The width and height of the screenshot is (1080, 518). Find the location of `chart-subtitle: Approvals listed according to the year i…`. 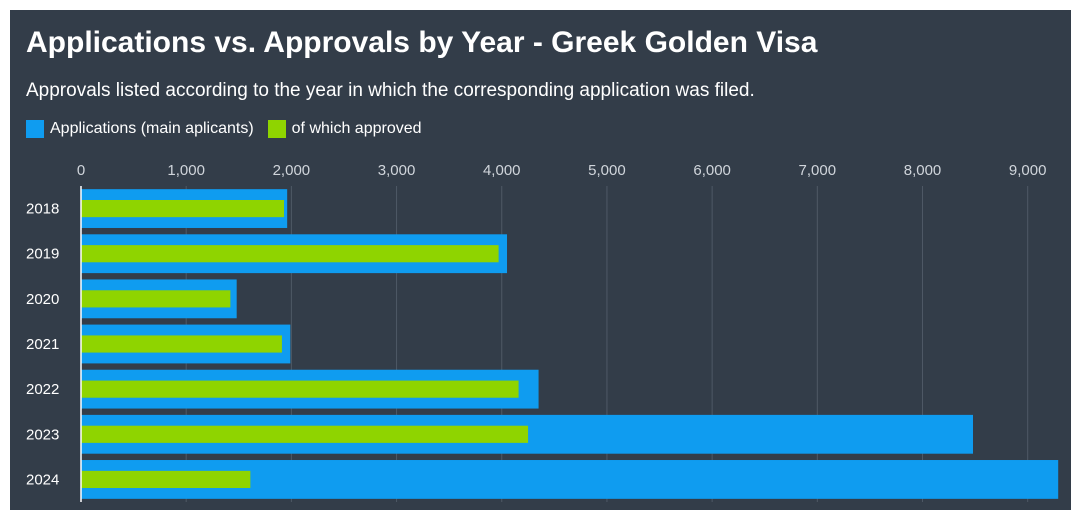

chart-subtitle: Approvals listed according to the year i… is located at coordinates (390, 90).